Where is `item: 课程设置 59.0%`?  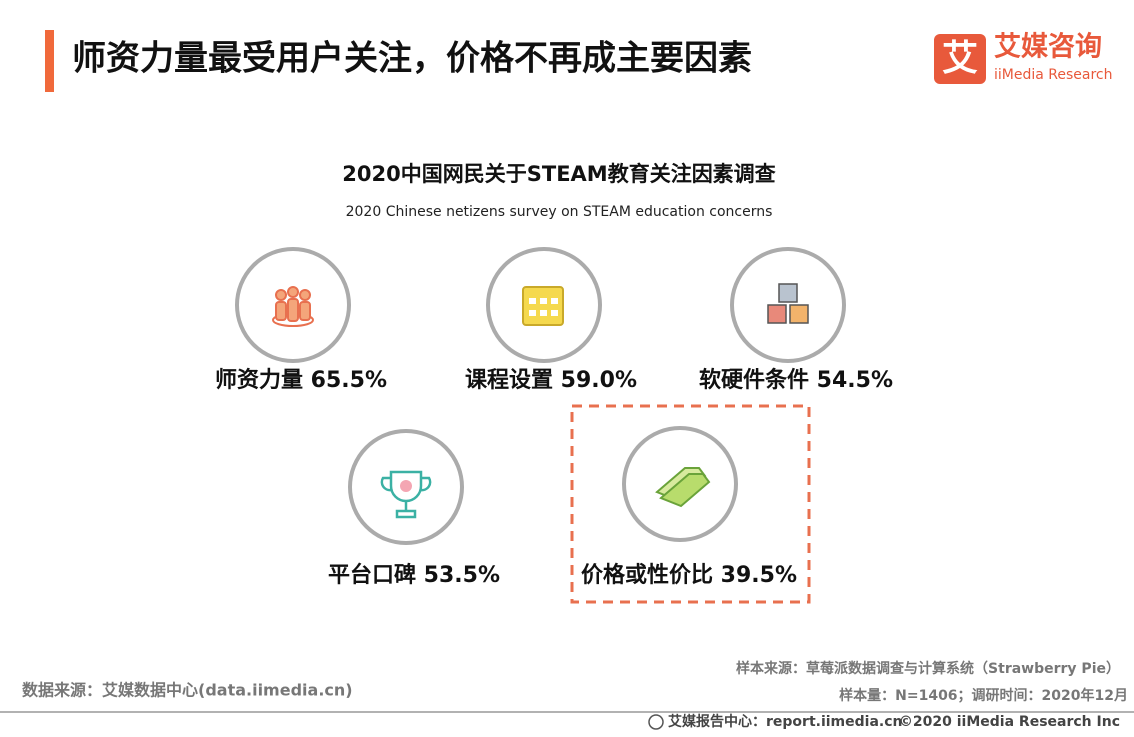
item: 课程设置 59.0% is located at coordinates (551, 320).